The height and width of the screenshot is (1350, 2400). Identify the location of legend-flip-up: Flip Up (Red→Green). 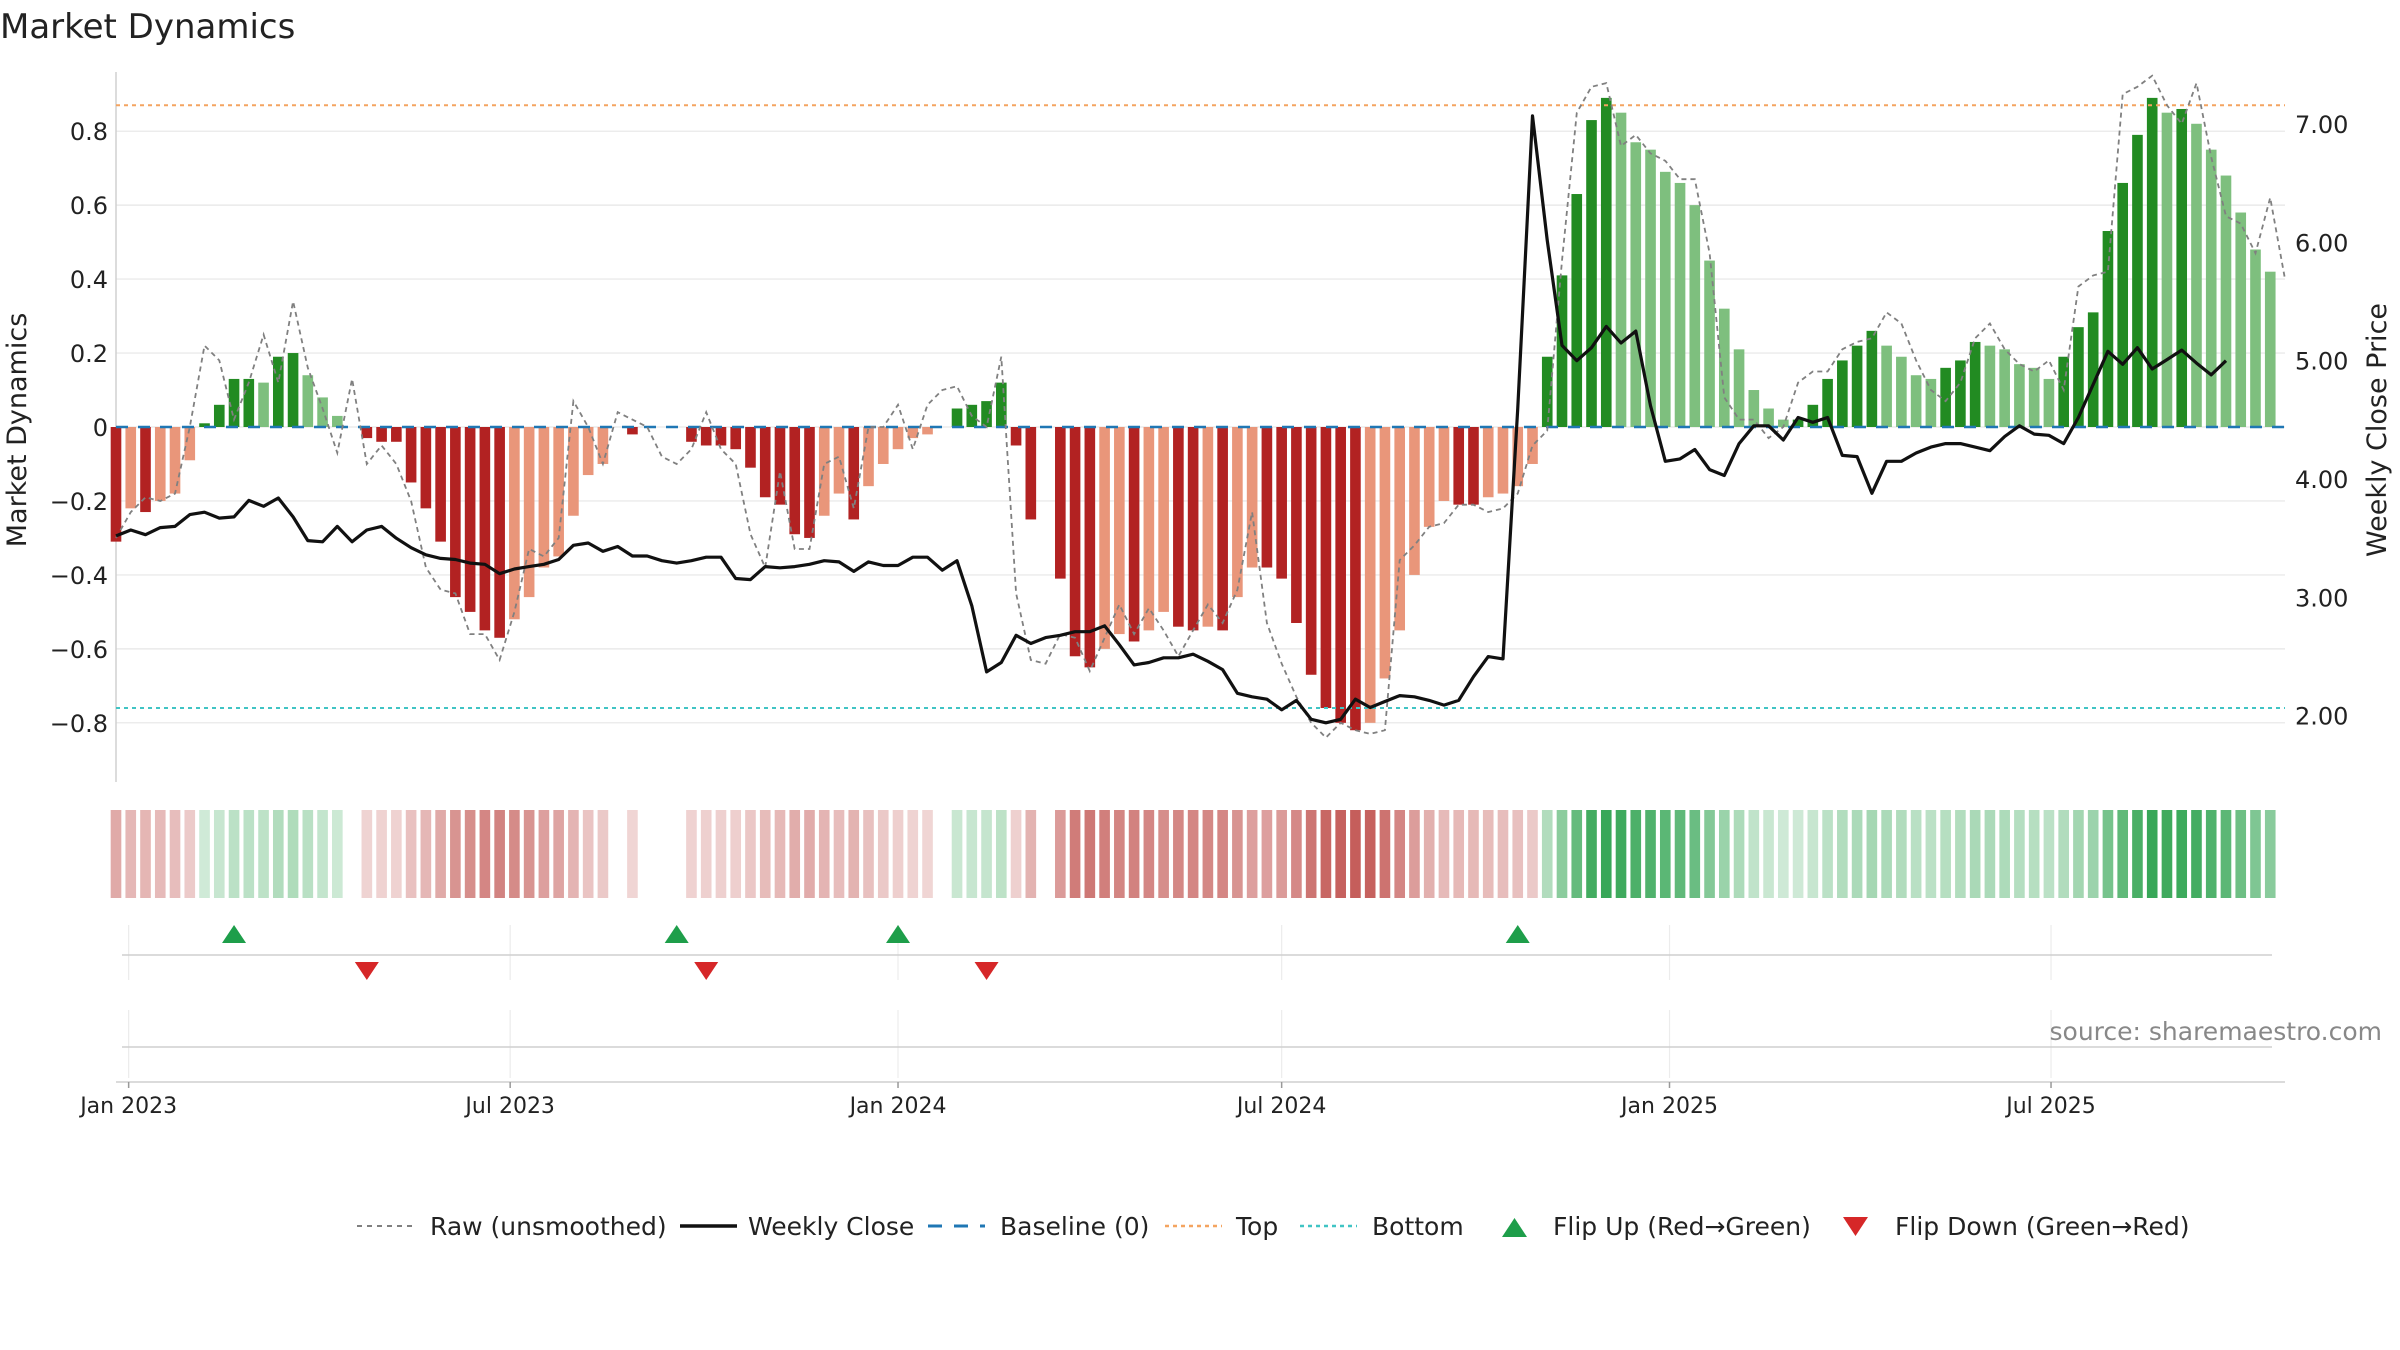
(1682, 1226).